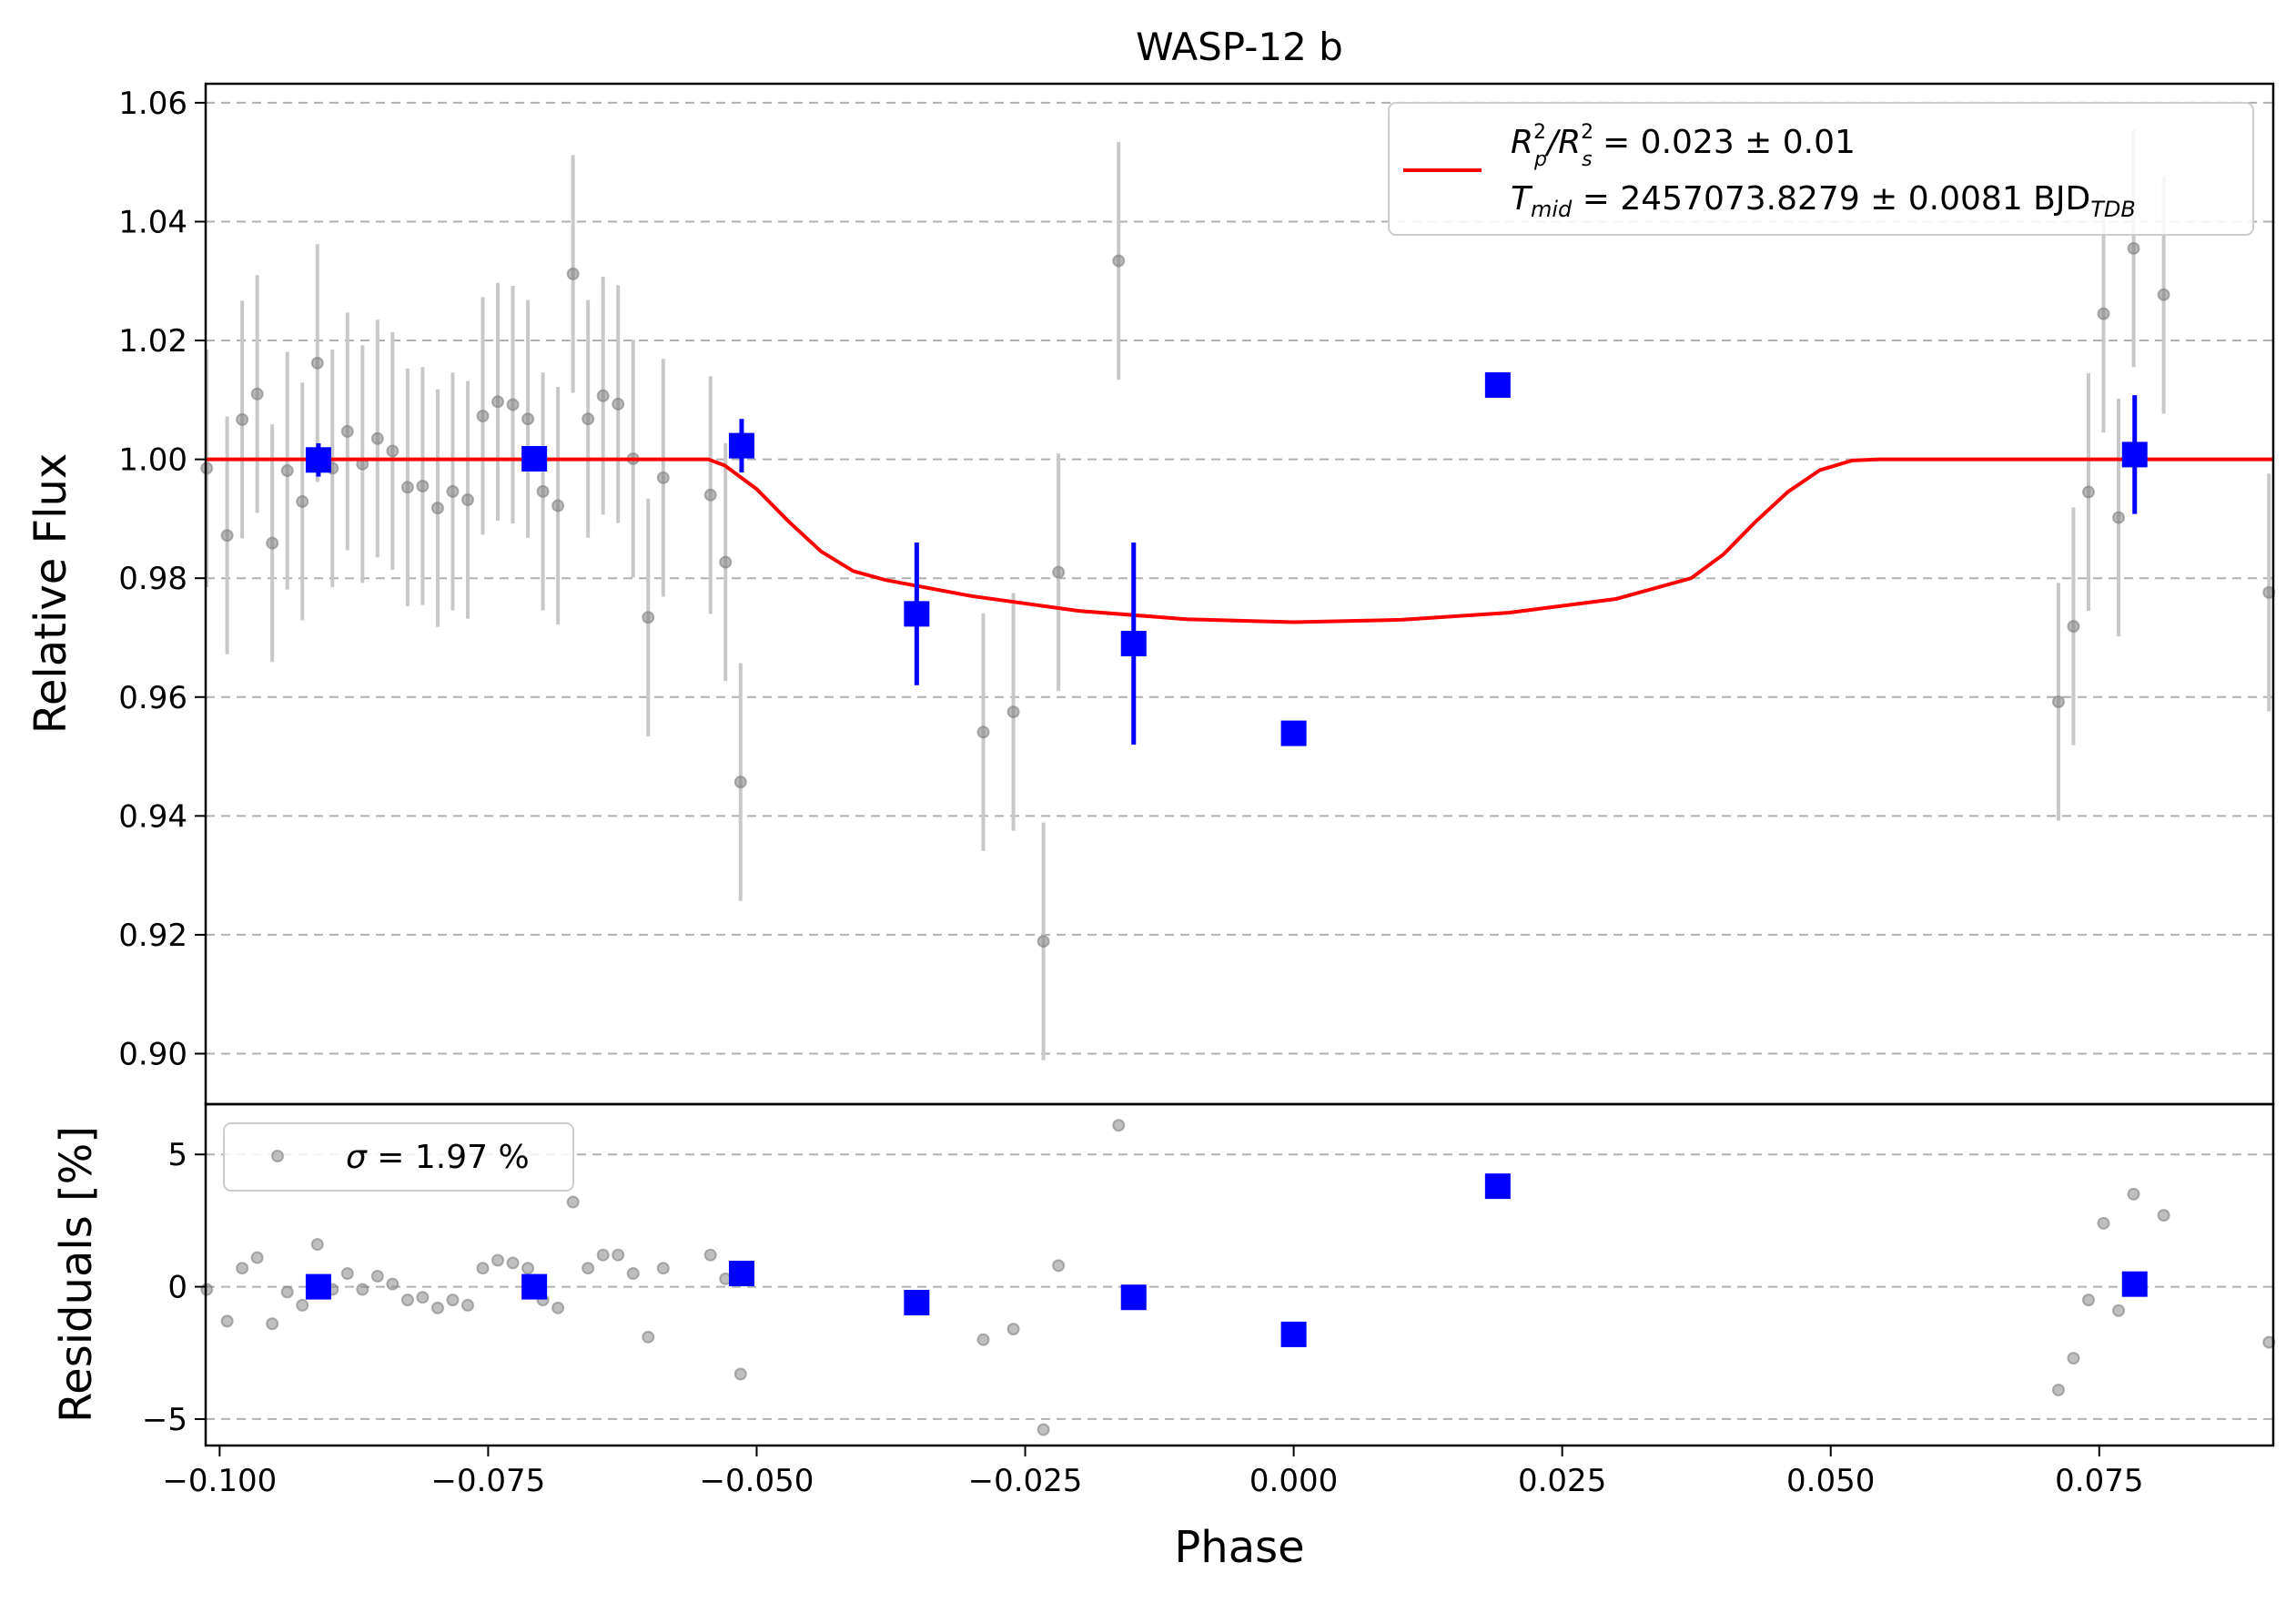  Describe the element at coordinates (153, 341) in the screenshot. I see `flux-y-tick-label: 1.02` at that location.